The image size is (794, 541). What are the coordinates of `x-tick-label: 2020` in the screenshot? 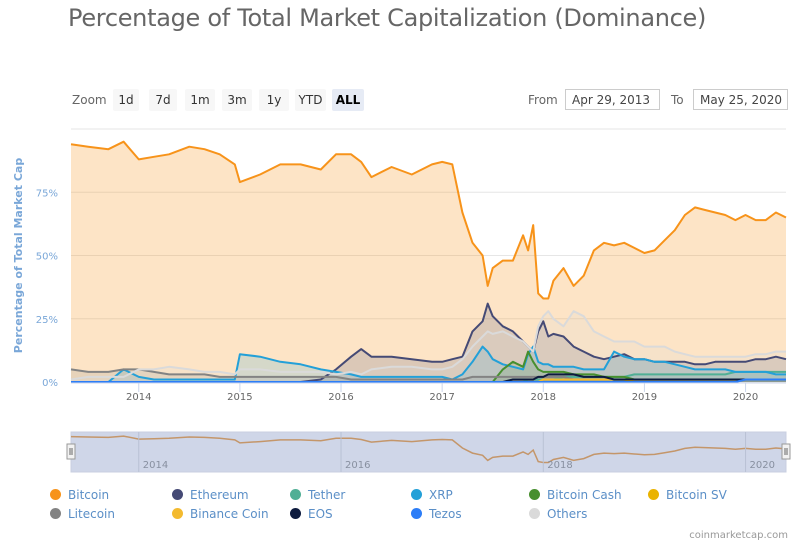 It's located at (745, 397).